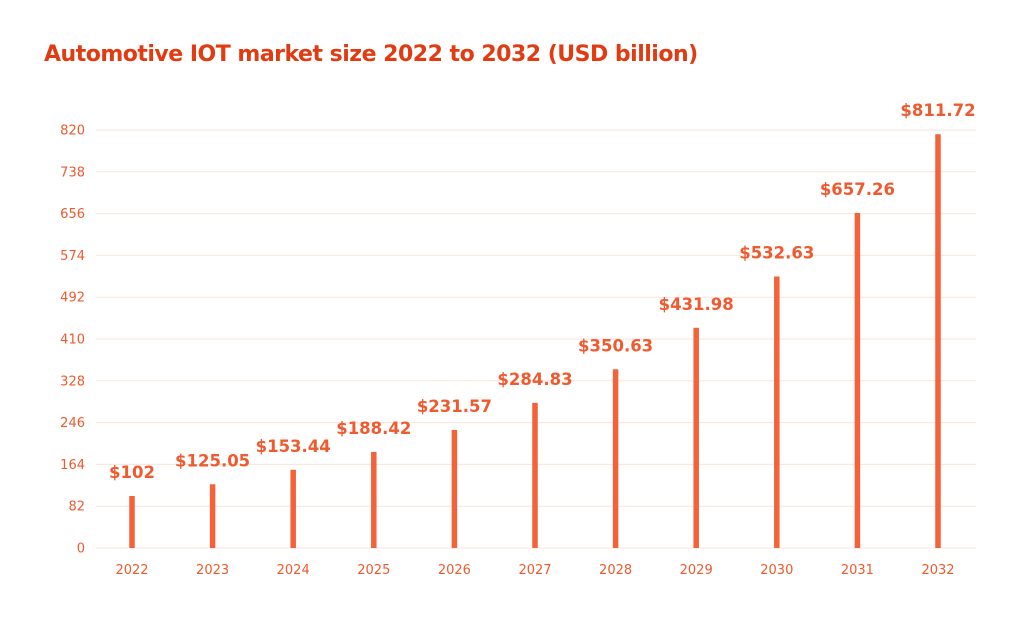  I want to click on x-tick-label: 2030, so click(776, 570).